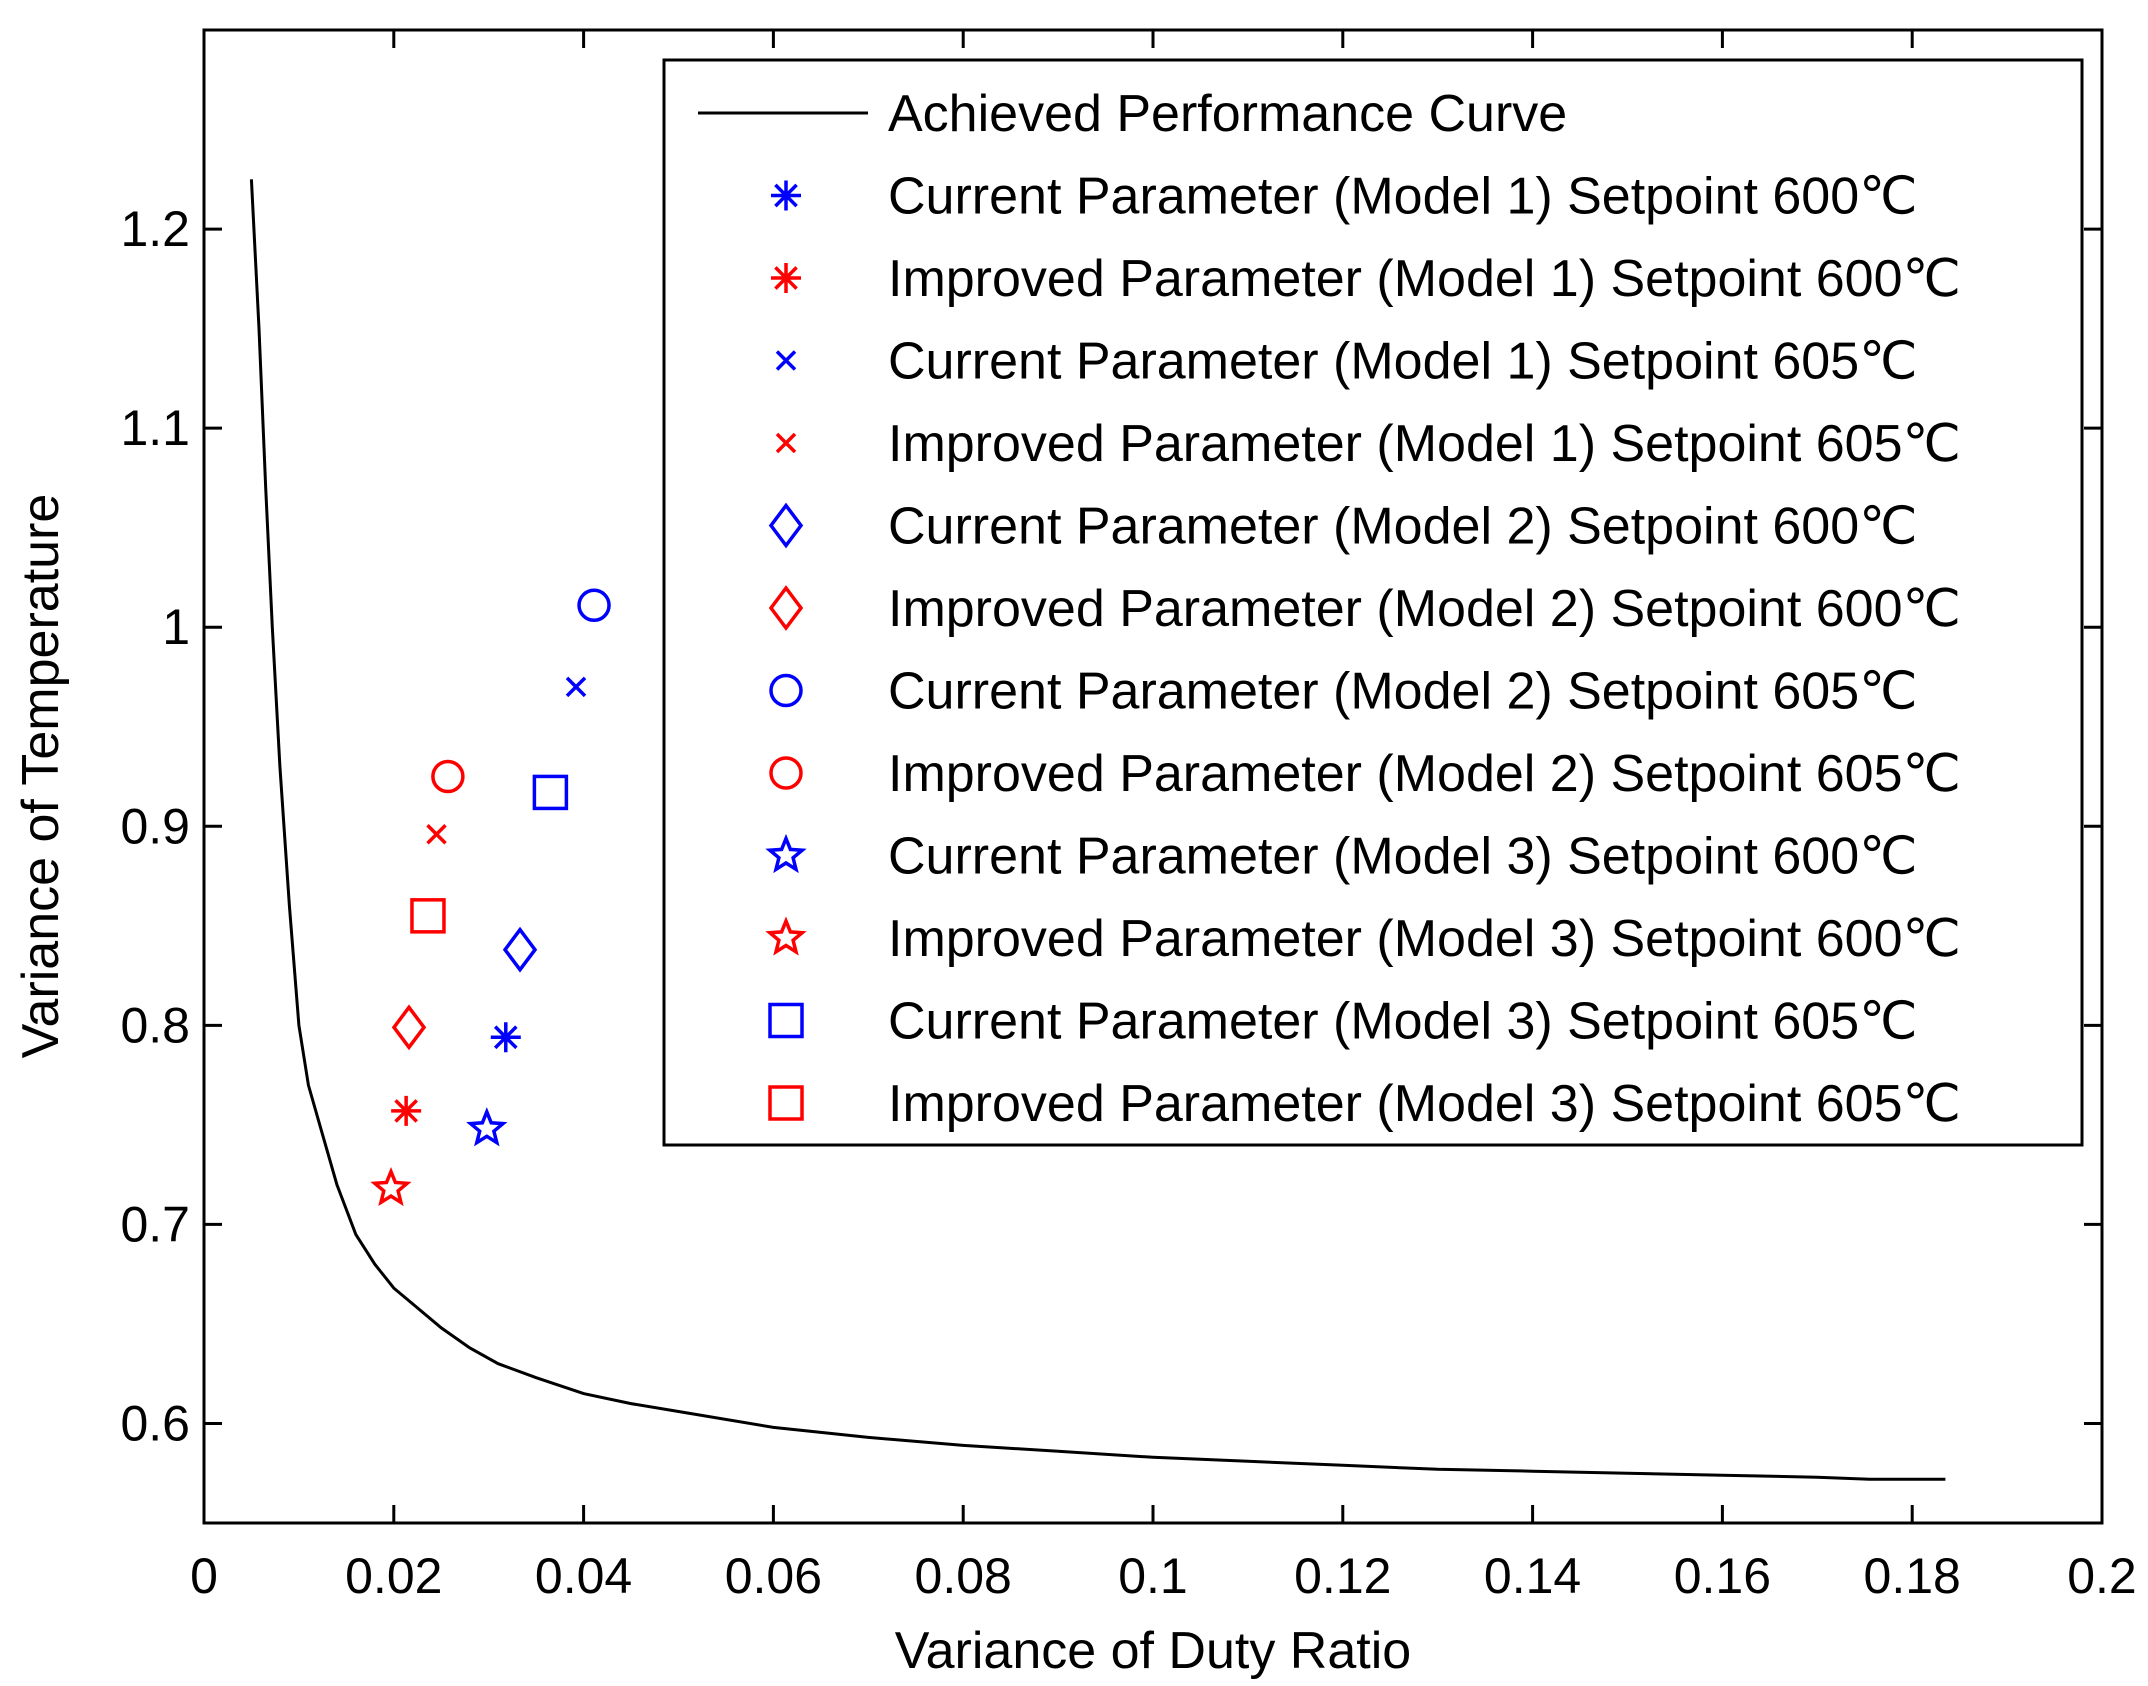  What do you see at coordinates (1532, 1576) in the screenshot?
I see `x-tick-label: 0.14` at bounding box center [1532, 1576].